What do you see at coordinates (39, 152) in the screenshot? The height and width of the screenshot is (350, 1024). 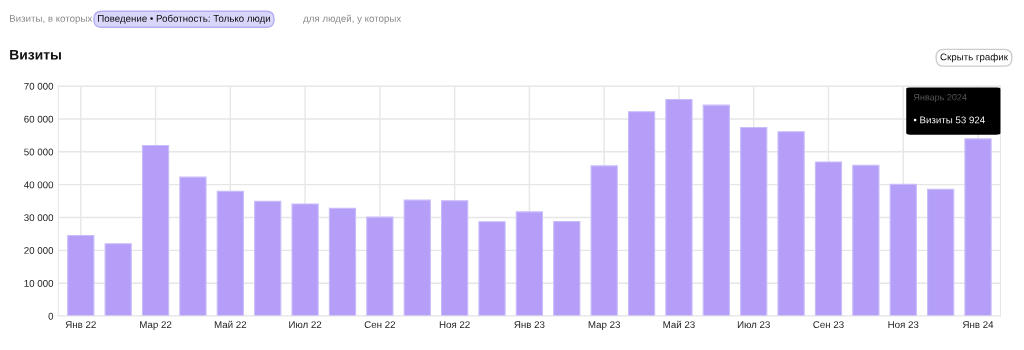 I see `y-tick-label: 50 000` at bounding box center [39, 152].